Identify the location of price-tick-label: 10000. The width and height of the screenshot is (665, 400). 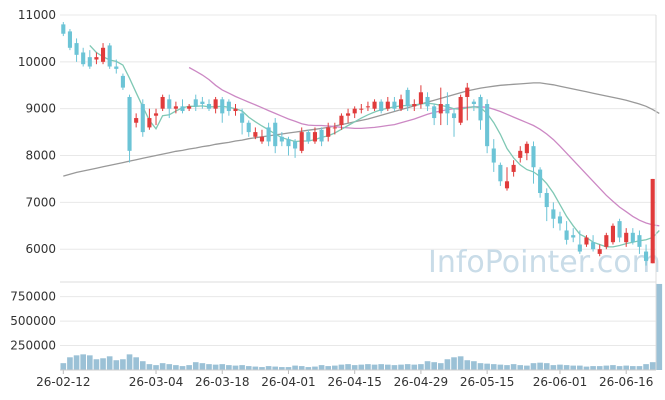
(37, 62).